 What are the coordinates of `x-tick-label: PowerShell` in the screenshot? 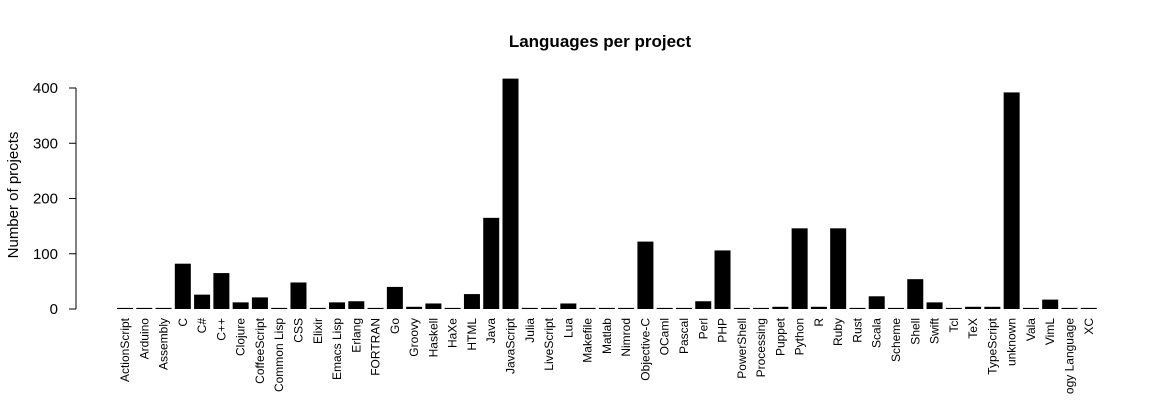 It's located at (742, 348).